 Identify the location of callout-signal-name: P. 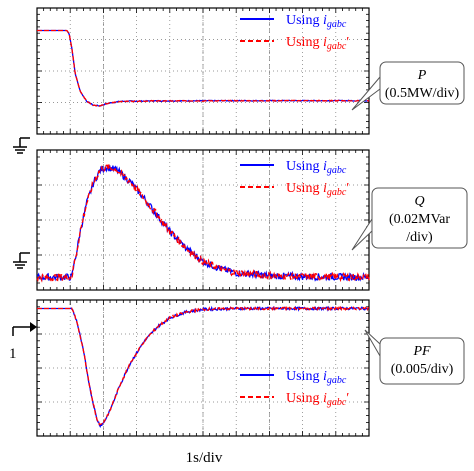
(422, 75).